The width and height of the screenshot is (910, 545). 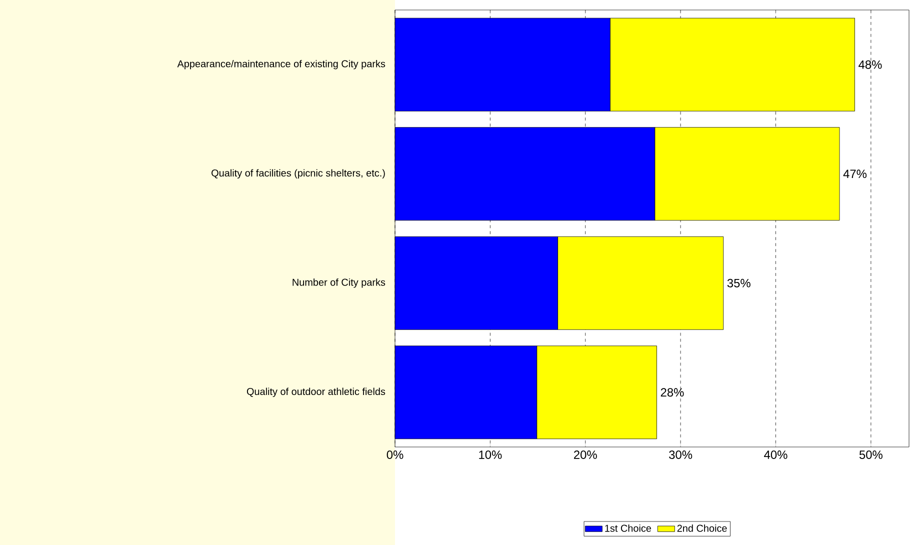 What do you see at coordinates (490, 454) in the screenshot?
I see `x-tick-label: 10%` at bounding box center [490, 454].